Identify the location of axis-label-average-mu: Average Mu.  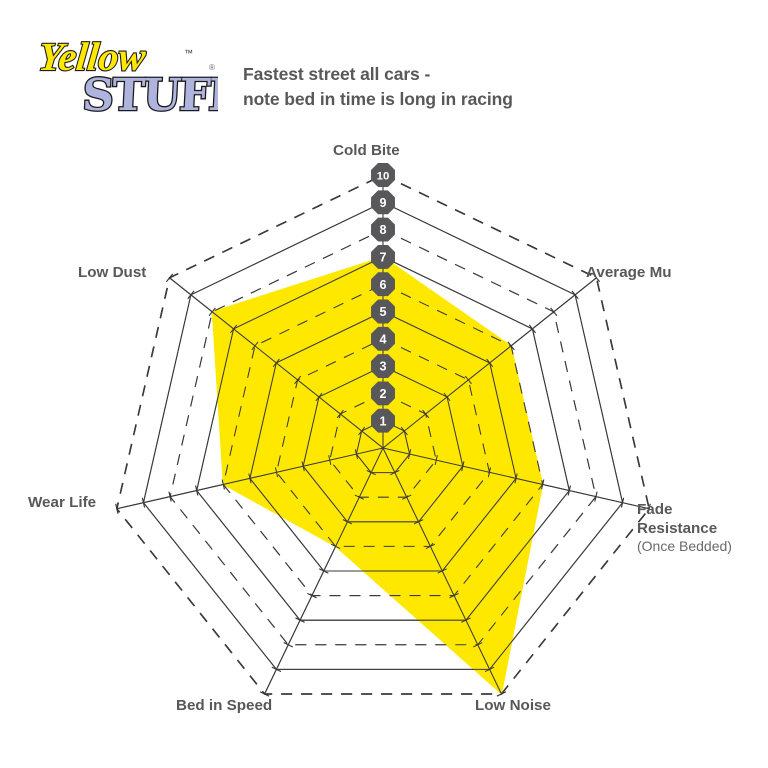
(629, 272).